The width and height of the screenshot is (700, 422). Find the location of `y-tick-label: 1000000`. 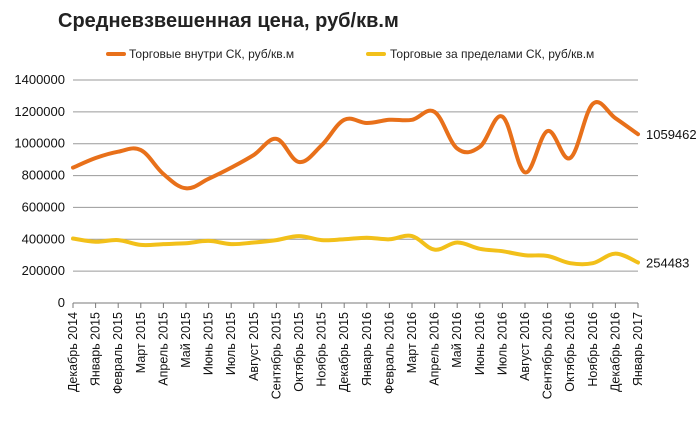

y-tick-label: 1000000 is located at coordinates (39, 143).